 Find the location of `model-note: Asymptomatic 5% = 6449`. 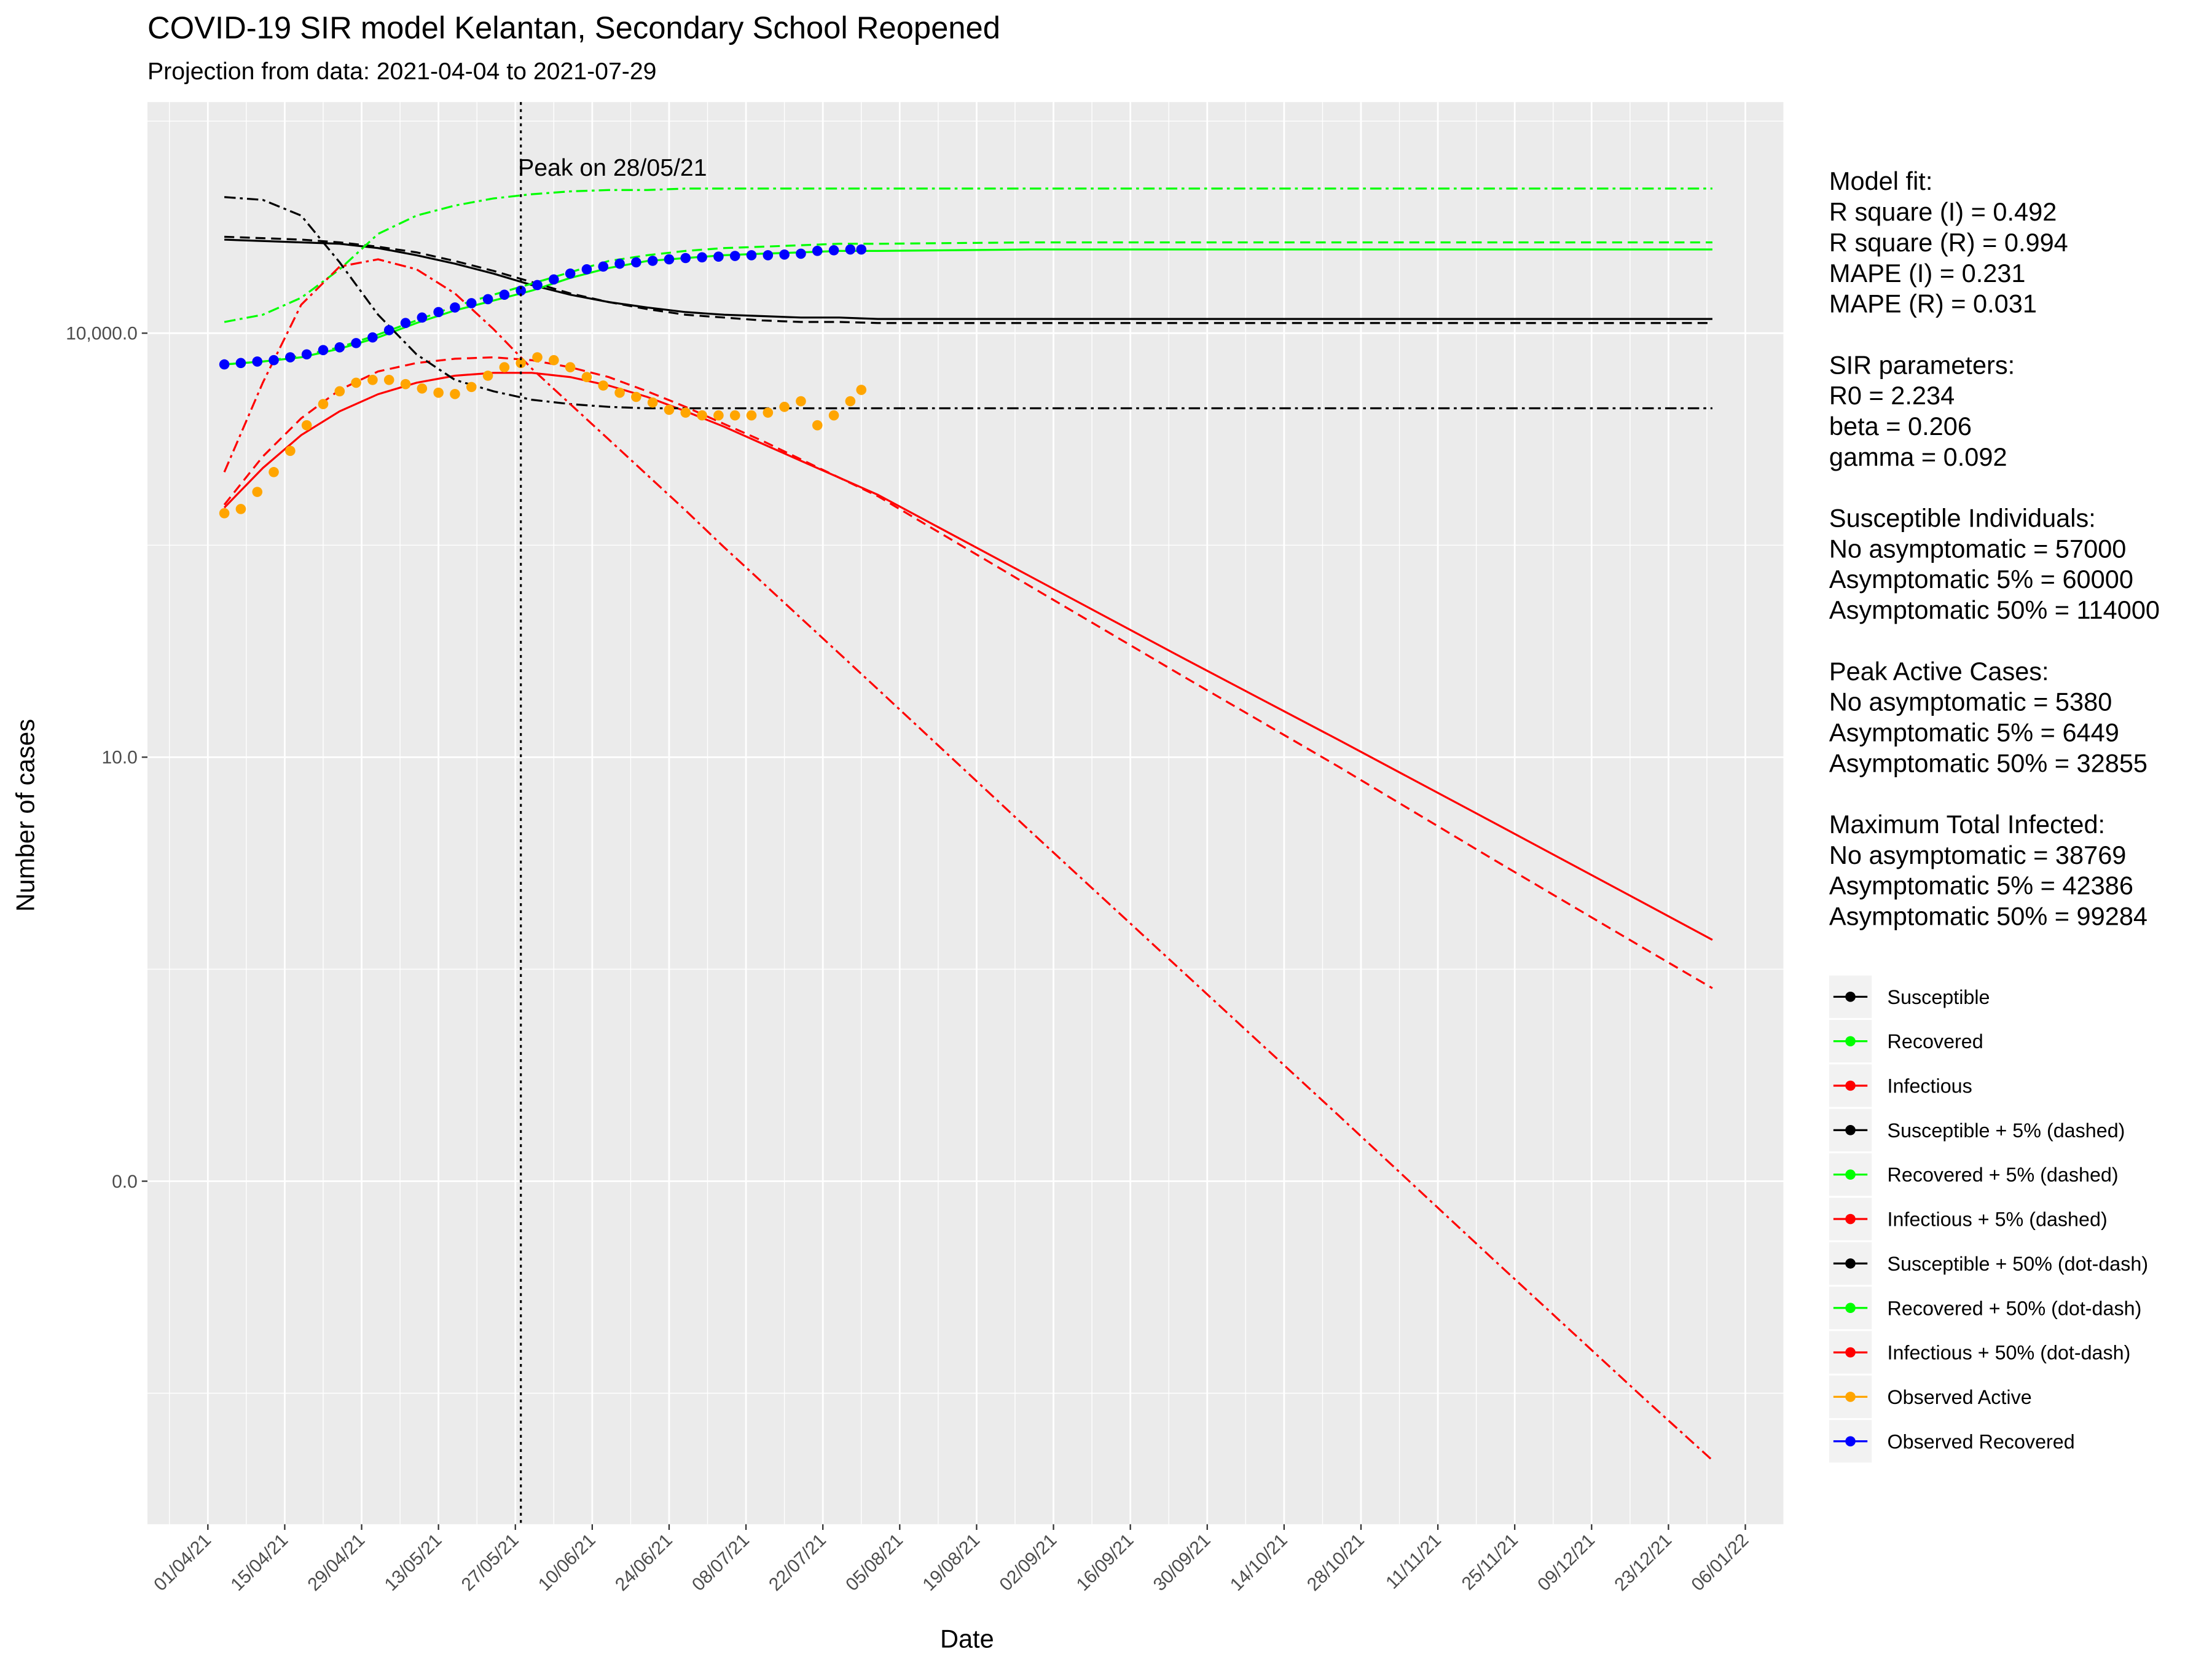

model-note: Asymptomatic 5% = 6449 is located at coordinates (1974, 732).